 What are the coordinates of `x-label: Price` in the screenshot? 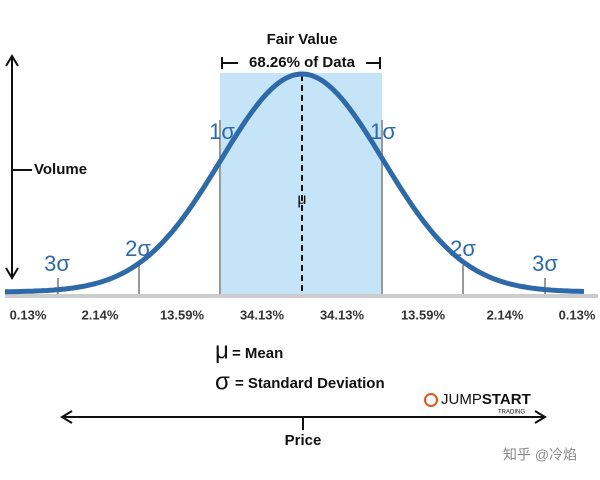 It's located at (303, 440).